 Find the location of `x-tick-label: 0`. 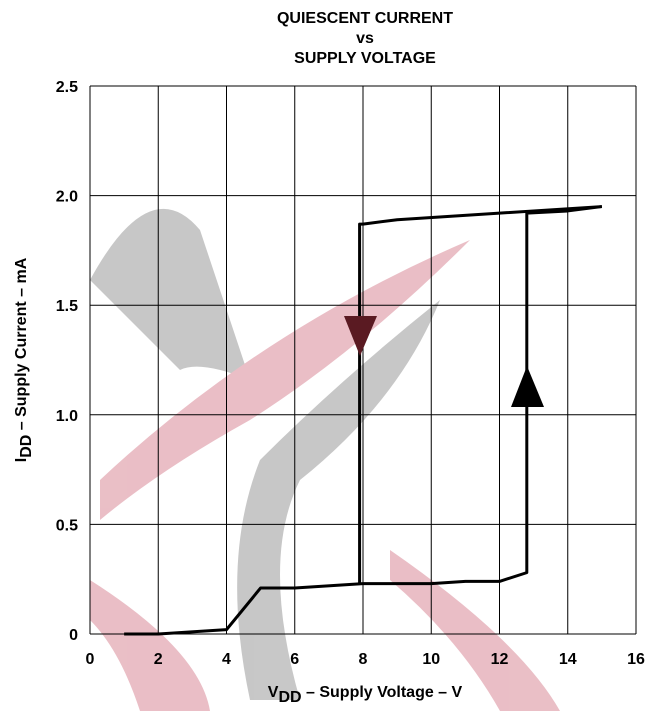

x-tick-label: 0 is located at coordinates (90, 659).